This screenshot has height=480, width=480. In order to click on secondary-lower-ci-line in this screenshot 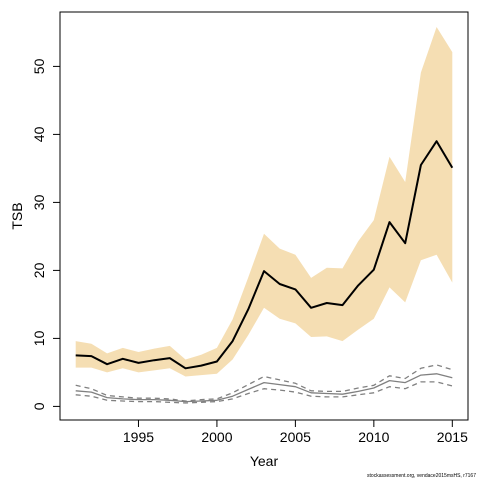, I will do `click(264, 392)`.